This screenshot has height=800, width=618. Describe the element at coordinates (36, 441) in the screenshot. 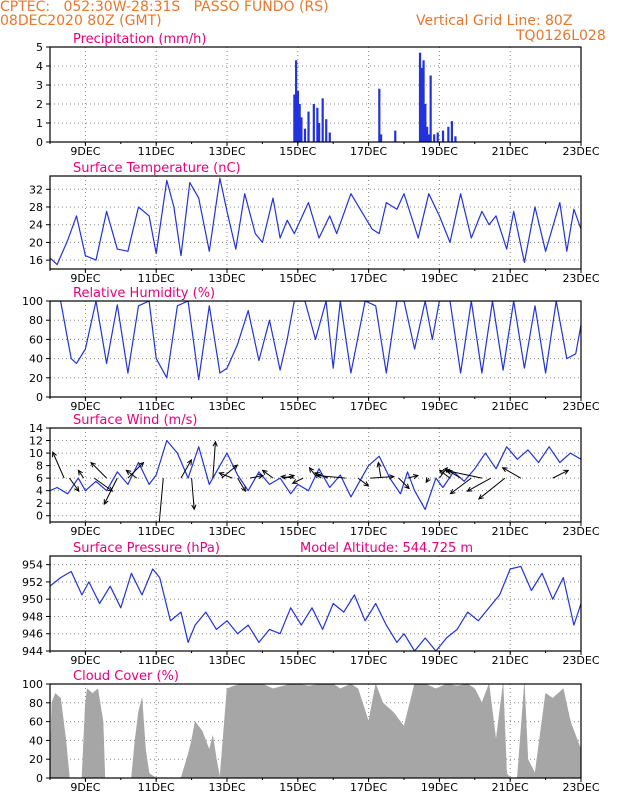

I see `y-tick-label: 12` at that location.